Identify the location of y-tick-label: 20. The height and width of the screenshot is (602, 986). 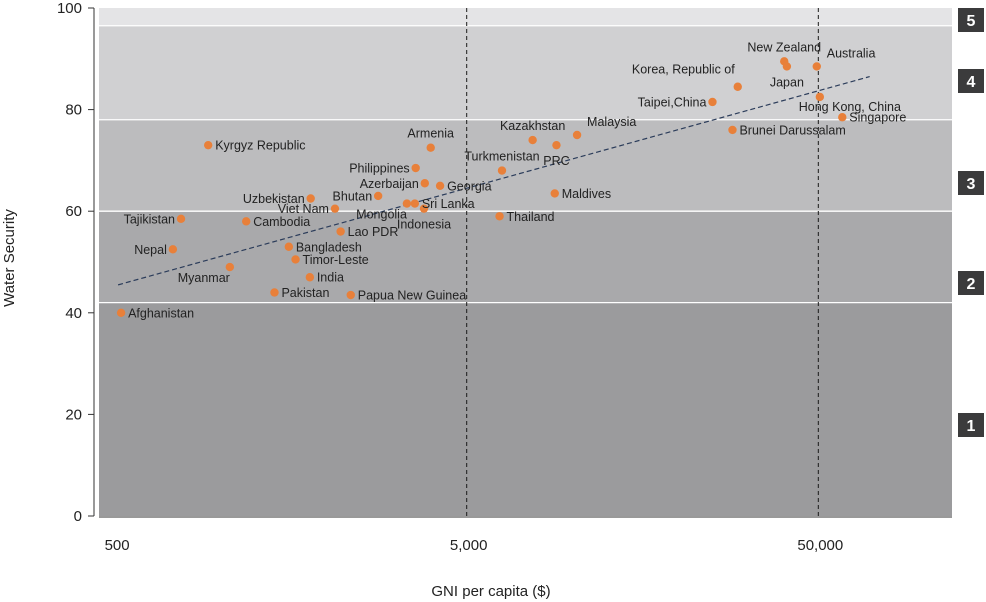
(73, 414).